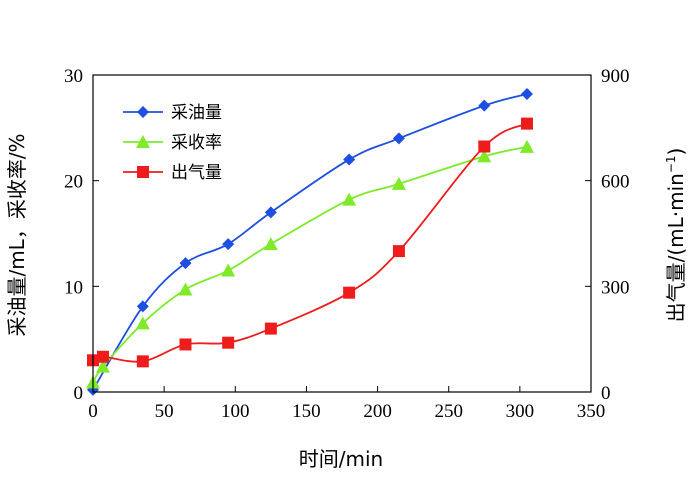  Describe the element at coordinates (73, 287) in the screenshot. I see `y-left-tick-label: 10` at that location.